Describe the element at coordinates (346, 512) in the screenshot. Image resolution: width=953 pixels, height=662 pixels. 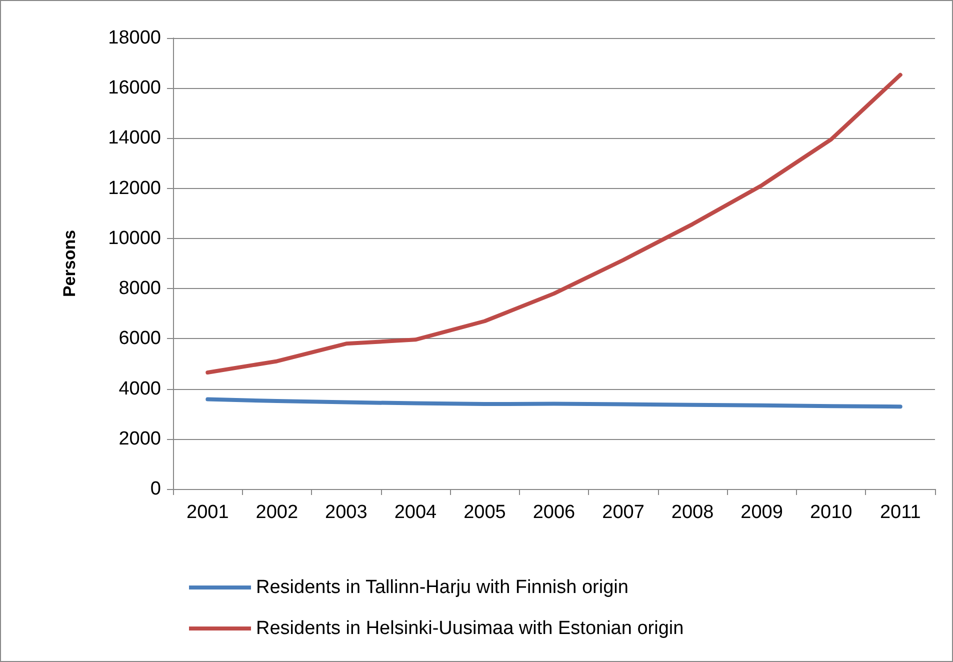
I see `x-tick-label: 2003` at that location.